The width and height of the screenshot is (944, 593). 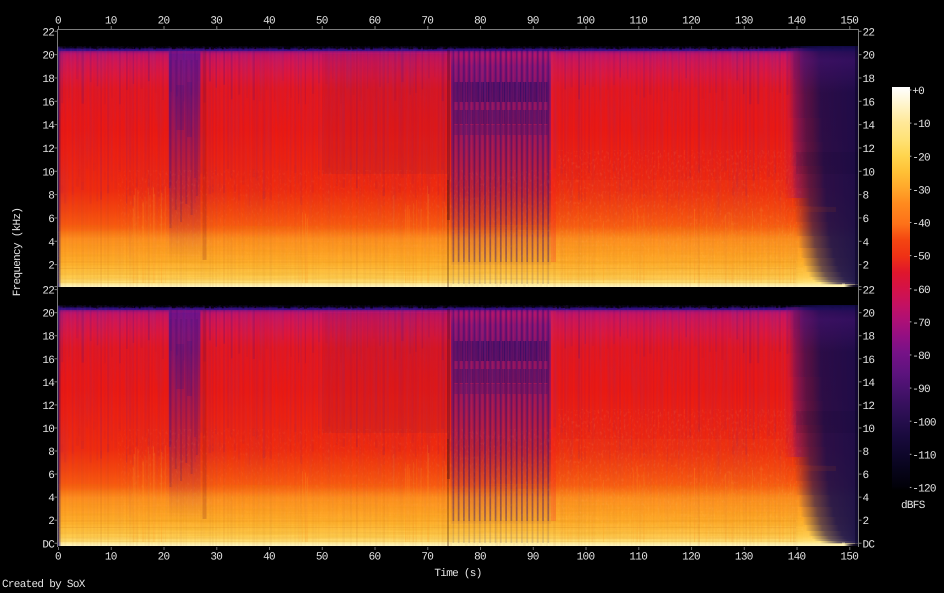 What do you see at coordinates (921, 390) in the screenshot?
I see `svg-text: -90` at bounding box center [921, 390].